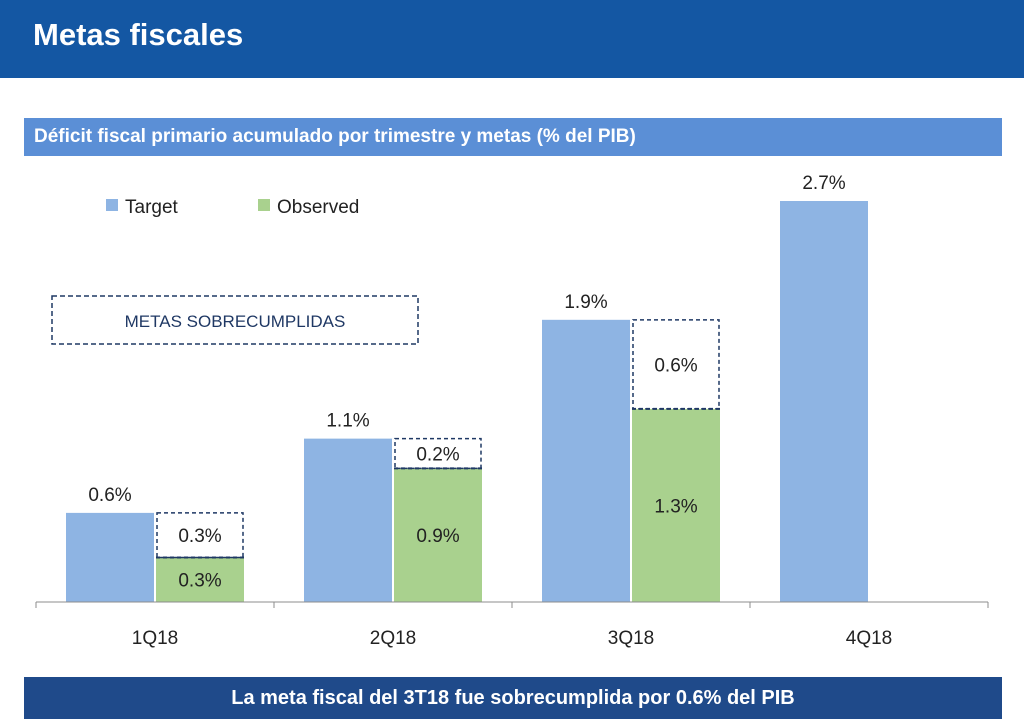 Image resolution: width=1024 pixels, height=725 pixels. What do you see at coordinates (512, 39) in the screenshot?
I see `header-bar: Metas fiscales` at bounding box center [512, 39].